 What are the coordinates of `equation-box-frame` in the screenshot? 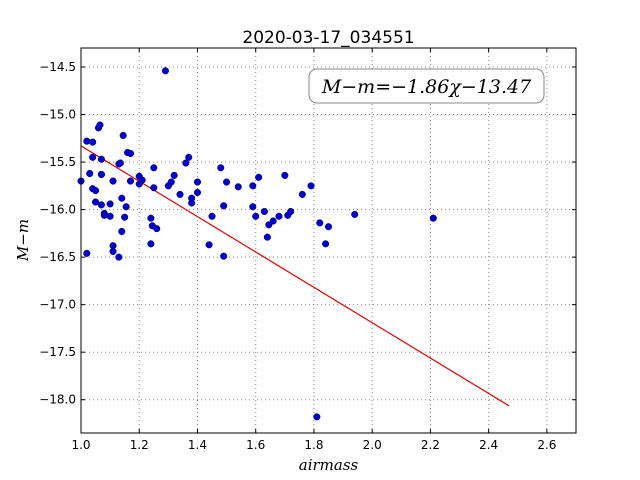 It's located at (426, 86).